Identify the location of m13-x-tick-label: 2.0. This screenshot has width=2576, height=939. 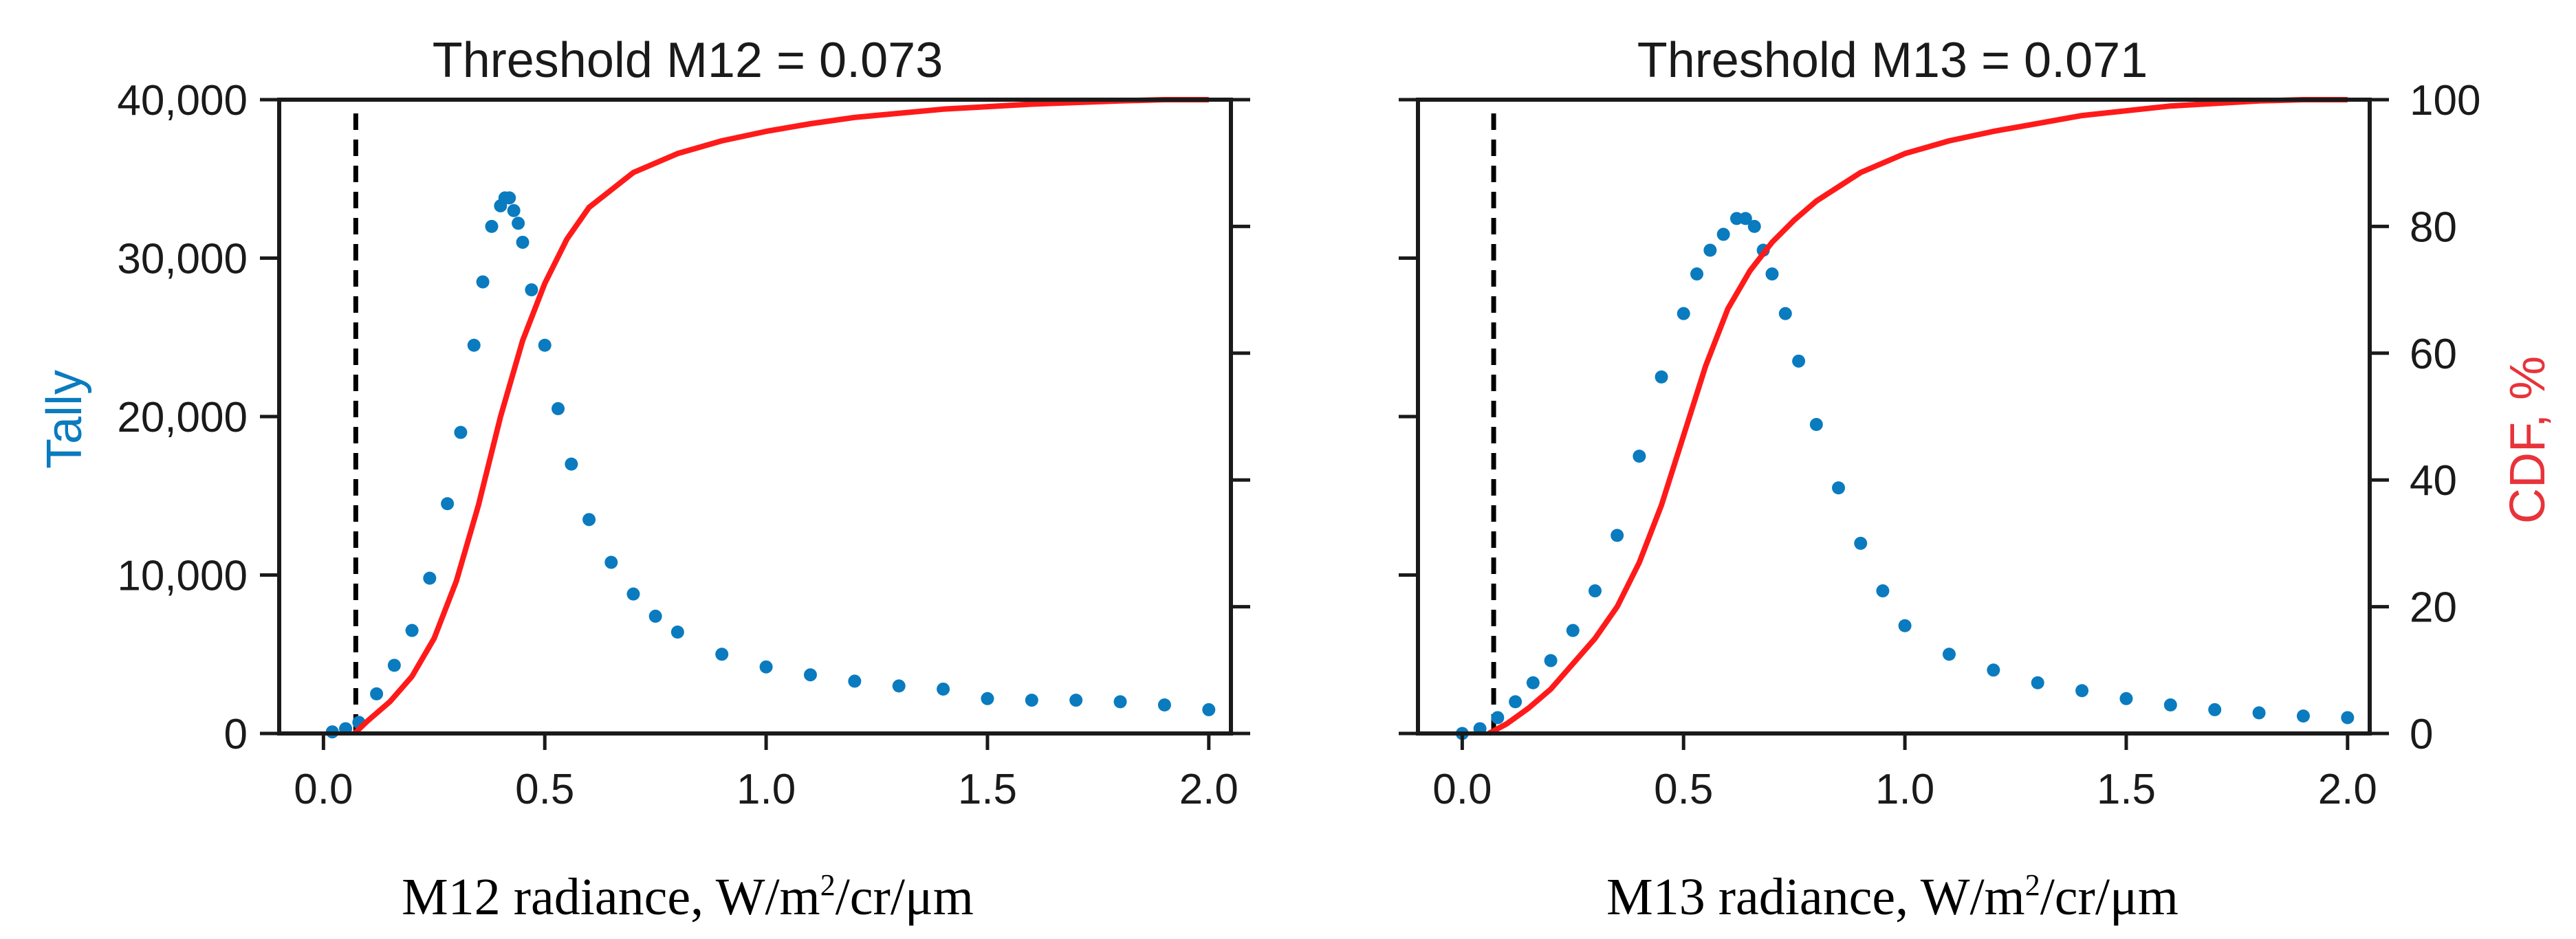
(2347, 789).